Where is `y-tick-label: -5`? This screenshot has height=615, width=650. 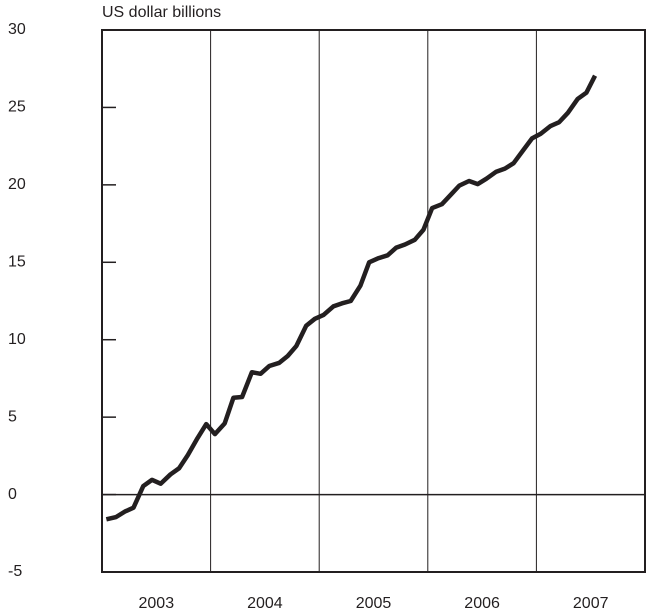
y-tick-label: -5 is located at coordinates (15, 571).